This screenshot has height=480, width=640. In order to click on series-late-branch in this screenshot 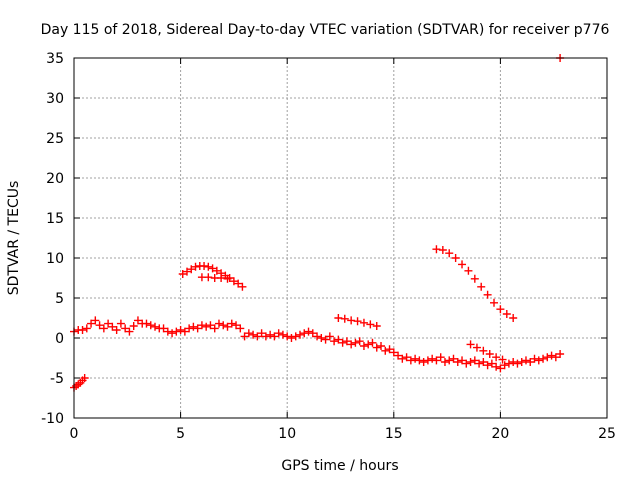, I will do `click(486, 352)`.